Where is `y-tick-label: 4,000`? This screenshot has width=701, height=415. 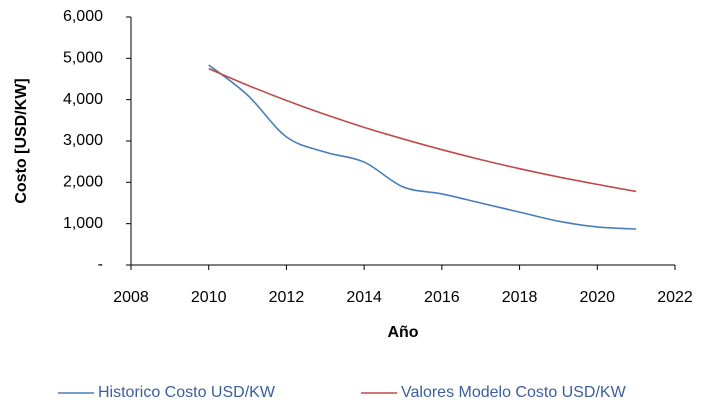 y-tick-label: 4,000 is located at coordinates (83, 99).